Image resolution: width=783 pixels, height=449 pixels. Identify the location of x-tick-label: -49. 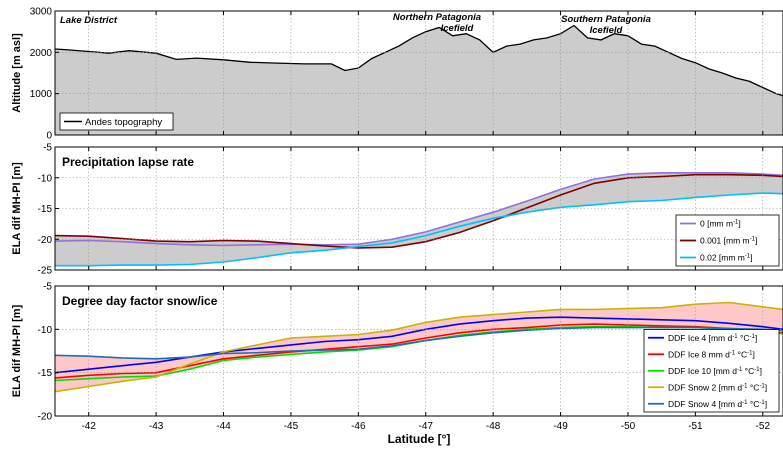
(560, 426).